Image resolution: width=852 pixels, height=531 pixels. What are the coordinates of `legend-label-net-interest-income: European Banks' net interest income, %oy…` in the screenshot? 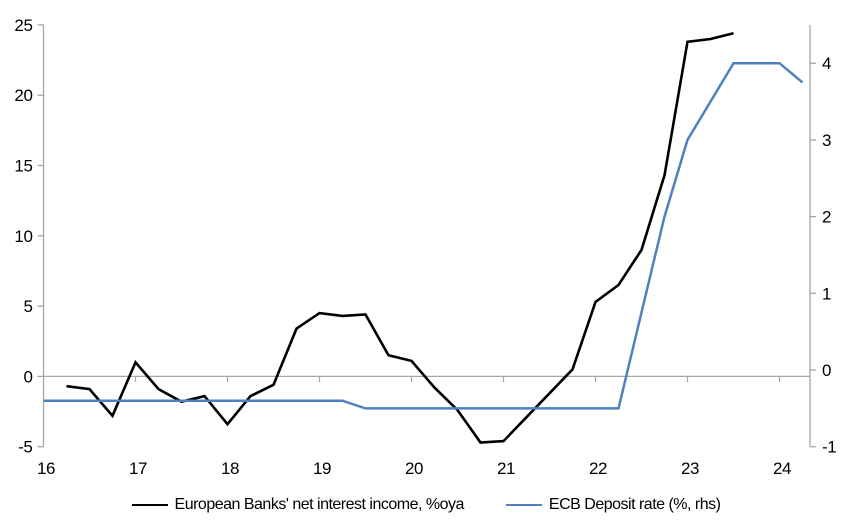 It's located at (319, 504).